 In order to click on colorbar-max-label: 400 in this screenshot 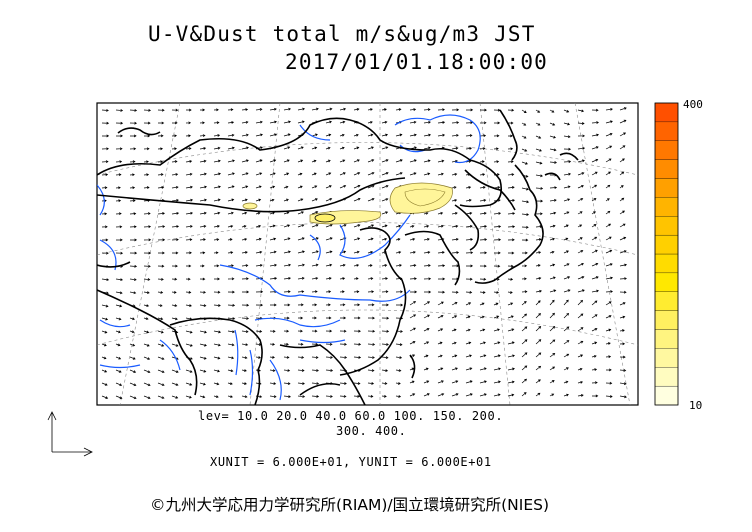, I will do `click(693, 104)`.